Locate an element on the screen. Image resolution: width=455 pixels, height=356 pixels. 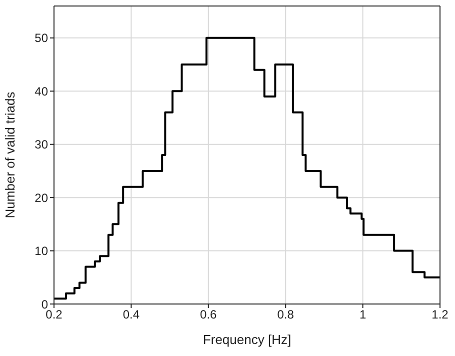
x-tick-label: 0.4 is located at coordinates (131, 315).